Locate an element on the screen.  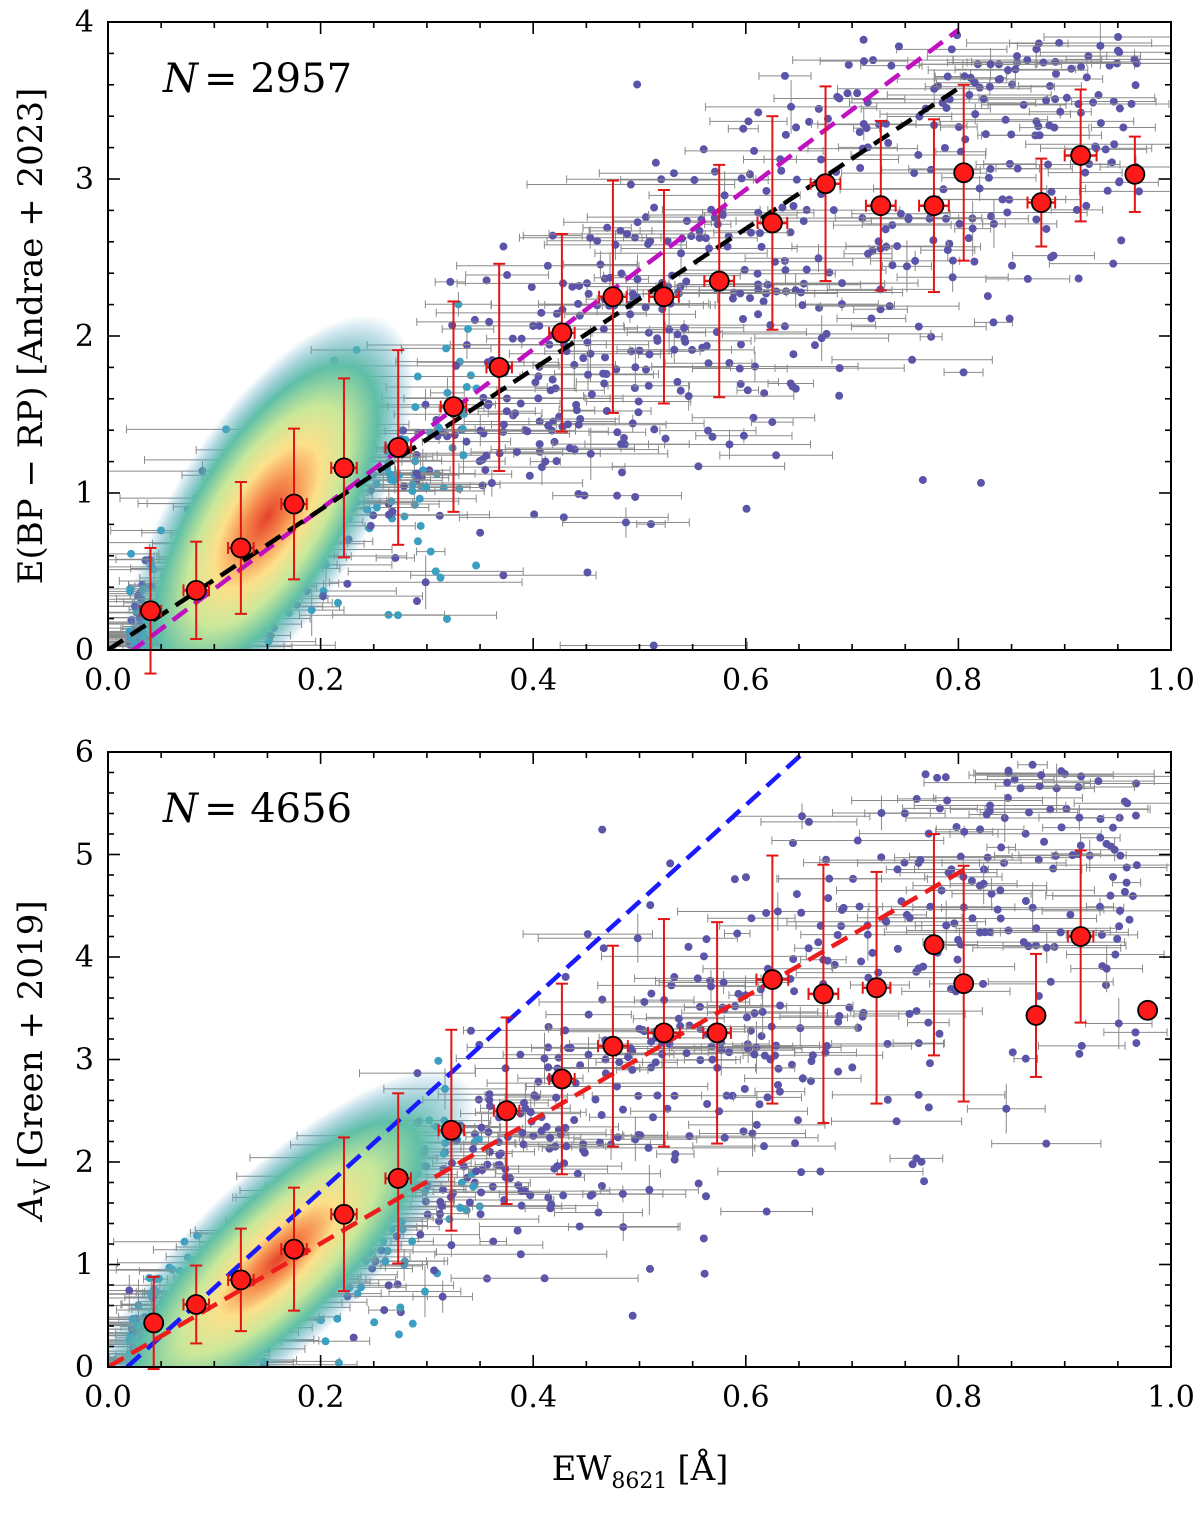
x-tick-label: 0.8 is located at coordinates (959, 680).